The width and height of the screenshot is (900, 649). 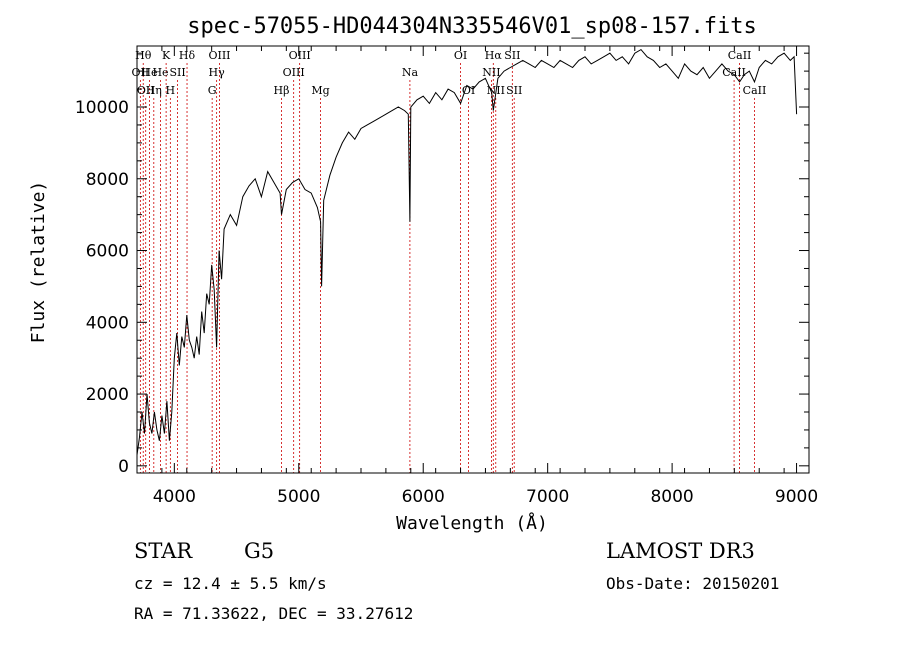 What do you see at coordinates (298, 497) in the screenshot?
I see `x-tick-label: 5000` at bounding box center [298, 497].